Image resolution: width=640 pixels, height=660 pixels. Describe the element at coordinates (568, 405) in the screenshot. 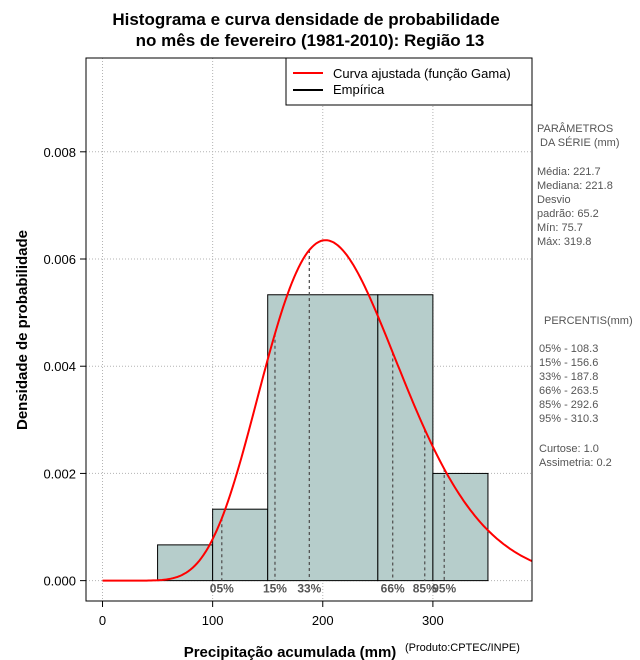

I see `percentile-85: 85% - 292.6` at that location.